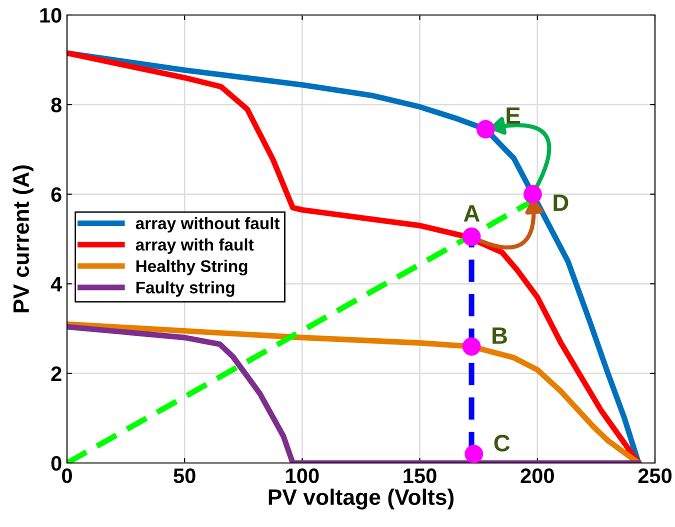  What do you see at coordinates (23, 238) in the screenshot?
I see `y-axis-title: PV current (A)` at bounding box center [23, 238].